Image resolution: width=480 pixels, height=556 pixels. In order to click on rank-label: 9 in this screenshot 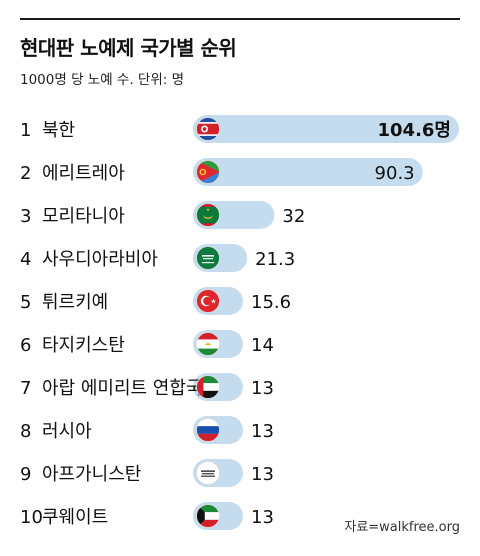, I will do `click(25, 474)`.